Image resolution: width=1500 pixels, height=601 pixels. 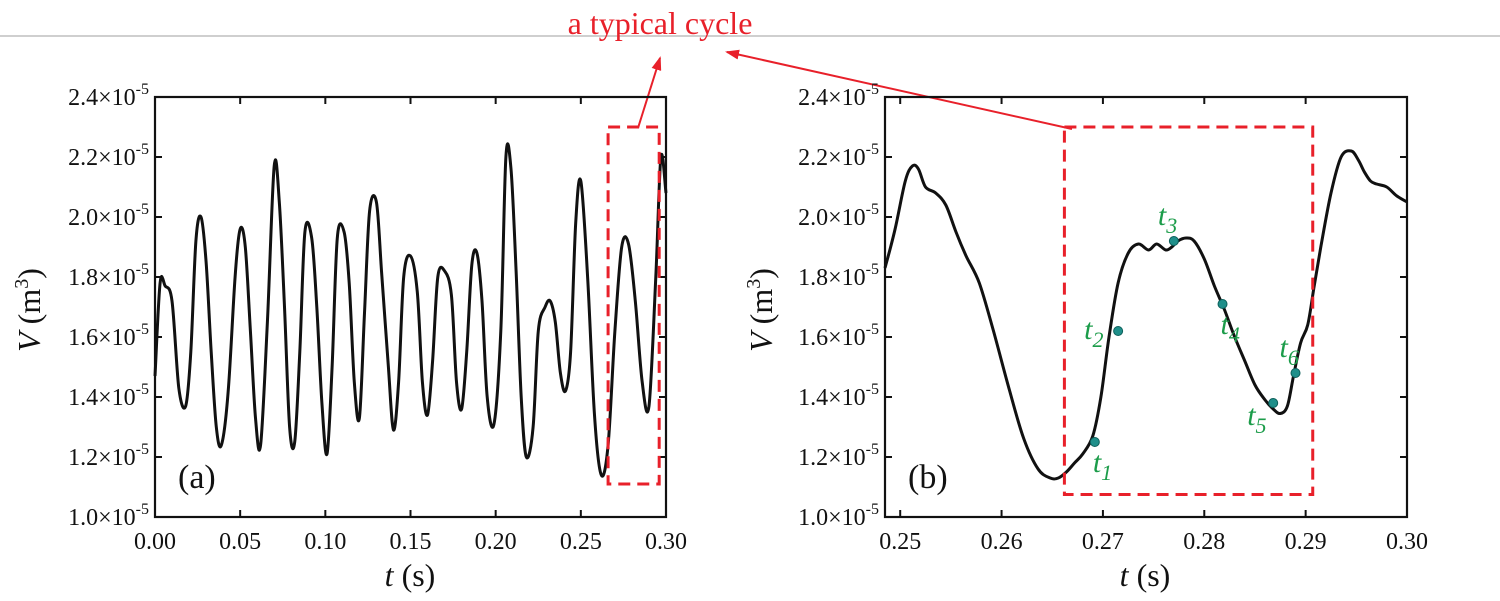 I want to click on panel-a-xtick-label: 0.15, so click(x=411, y=542).